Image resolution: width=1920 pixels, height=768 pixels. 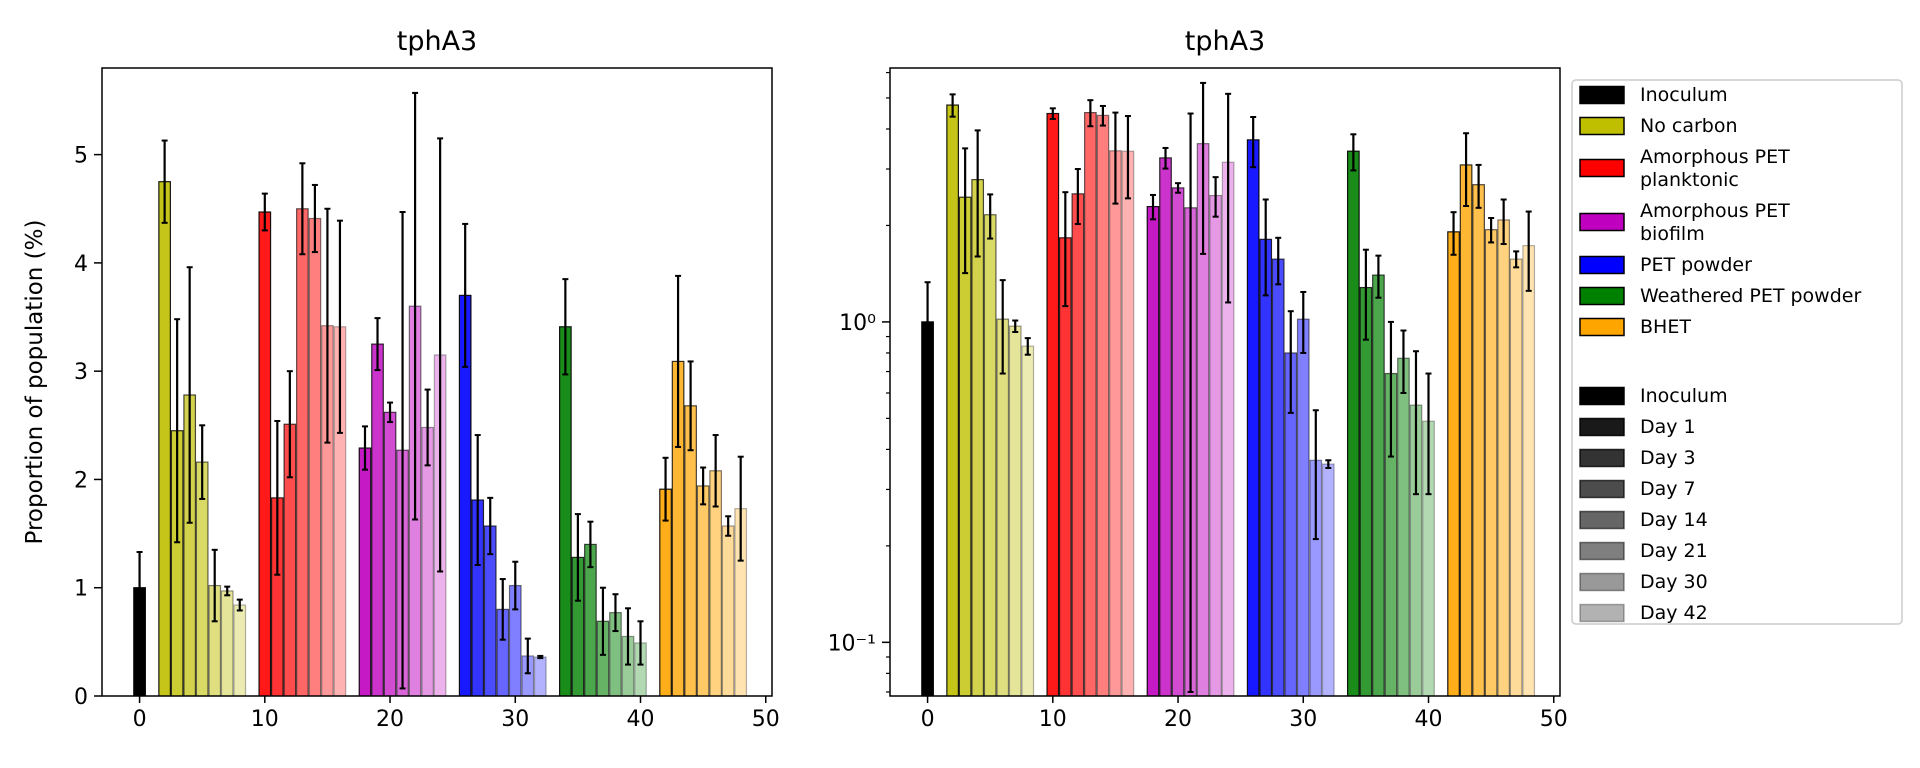 What do you see at coordinates (1750, 296) in the screenshot?
I see `legend-label: Weathered PET powder` at bounding box center [1750, 296].